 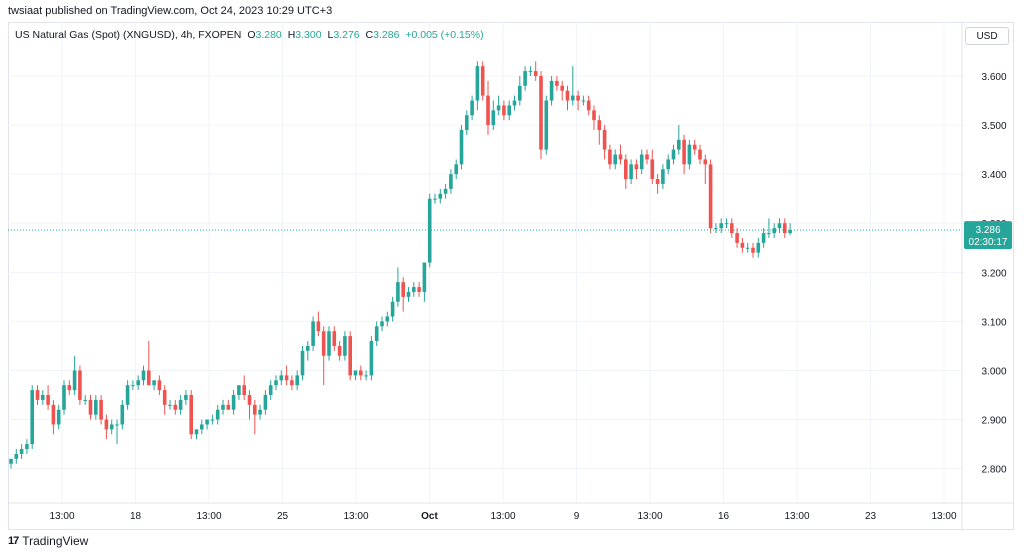 What do you see at coordinates (577, 516) in the screenshot?
I see `x-tick-label: 9` at bounding box center [577, 516].